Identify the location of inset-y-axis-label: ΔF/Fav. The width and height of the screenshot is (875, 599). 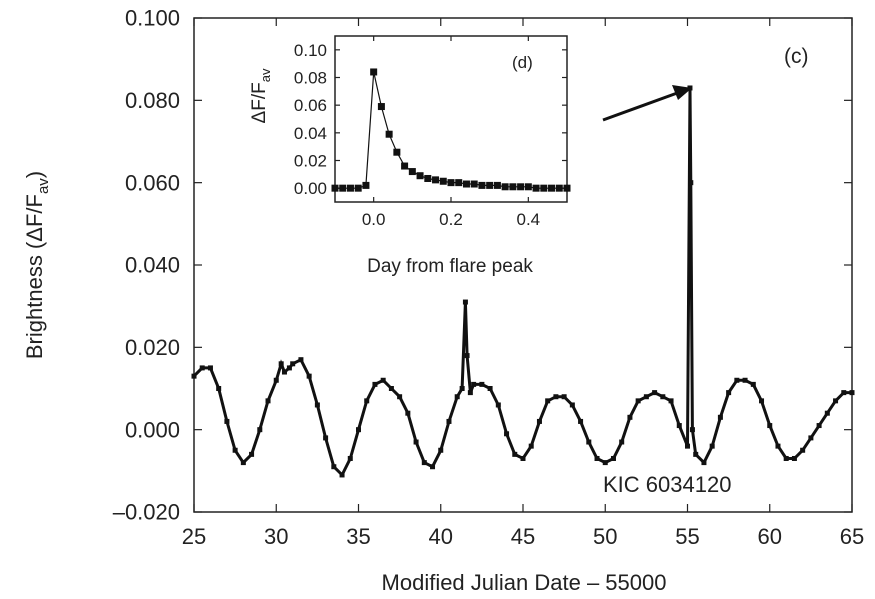
(261, 95).